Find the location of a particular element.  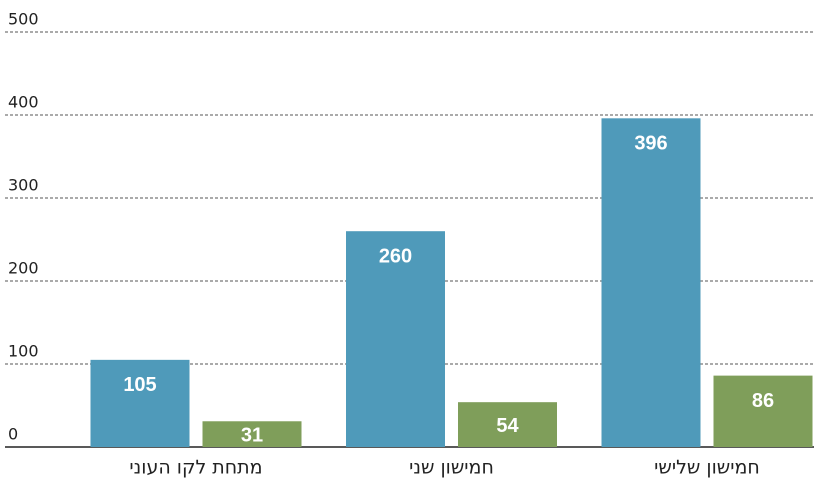

value-label: 105 is located at coordinates (139, 385).